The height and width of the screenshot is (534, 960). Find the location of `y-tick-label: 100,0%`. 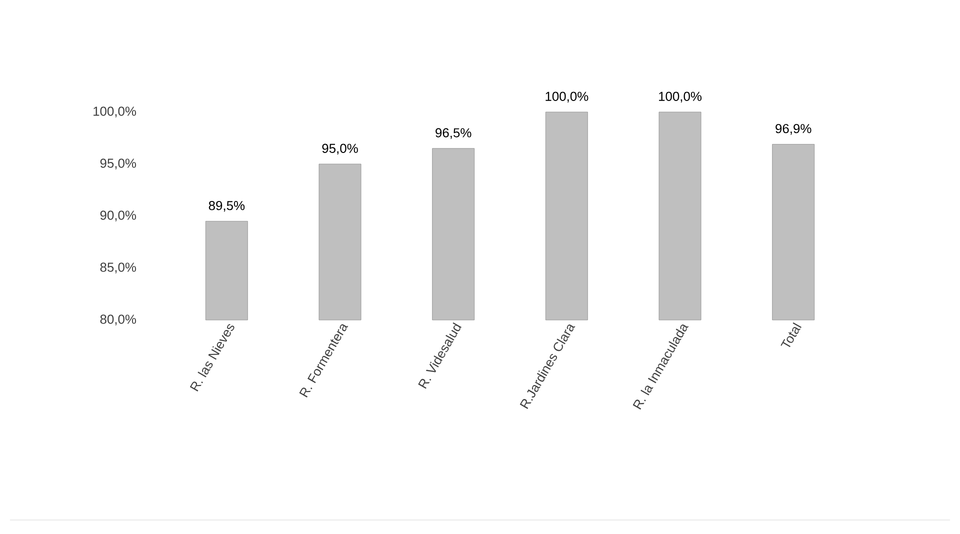

y-tick-label: 100,0% is located at coordinates (115, 112).